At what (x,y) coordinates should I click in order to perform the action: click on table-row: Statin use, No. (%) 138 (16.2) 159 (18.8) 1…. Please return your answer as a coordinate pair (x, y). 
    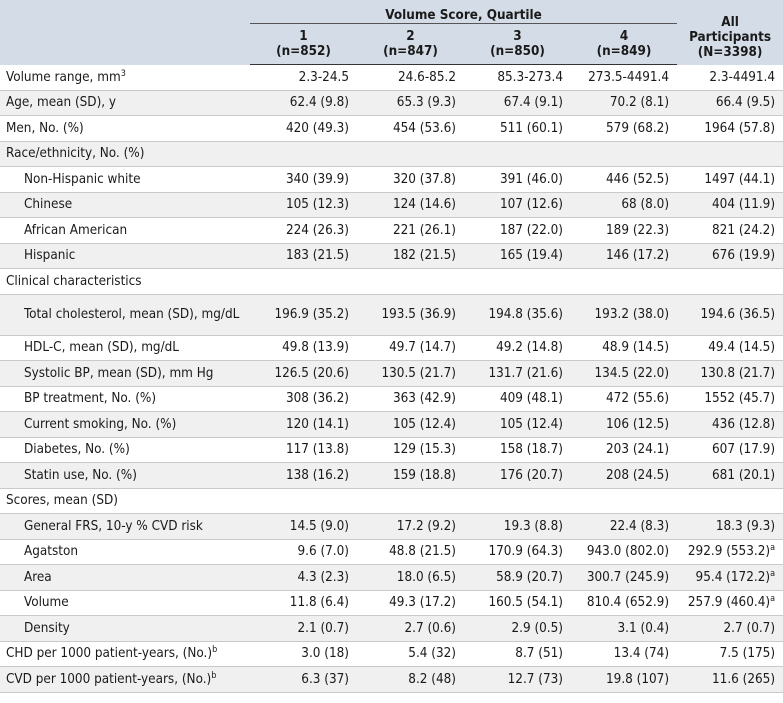
    Looking at the image, I should click on (391, 475).